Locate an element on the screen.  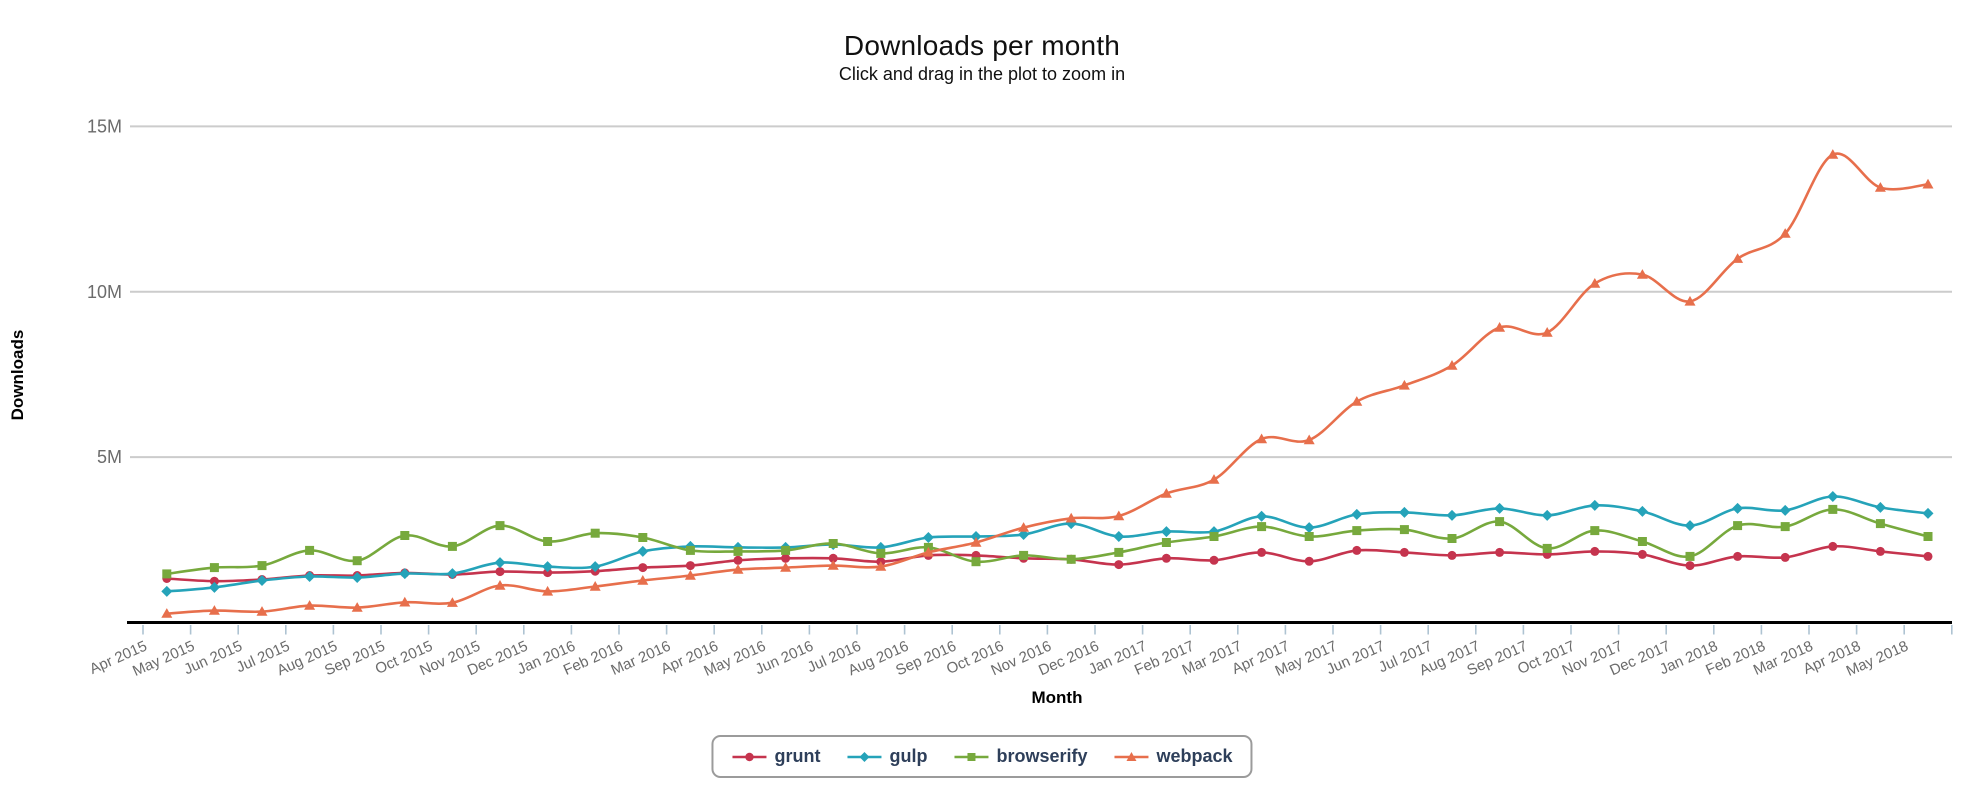
legend-item-grunt: grunt is located at coordinates (775, 756).